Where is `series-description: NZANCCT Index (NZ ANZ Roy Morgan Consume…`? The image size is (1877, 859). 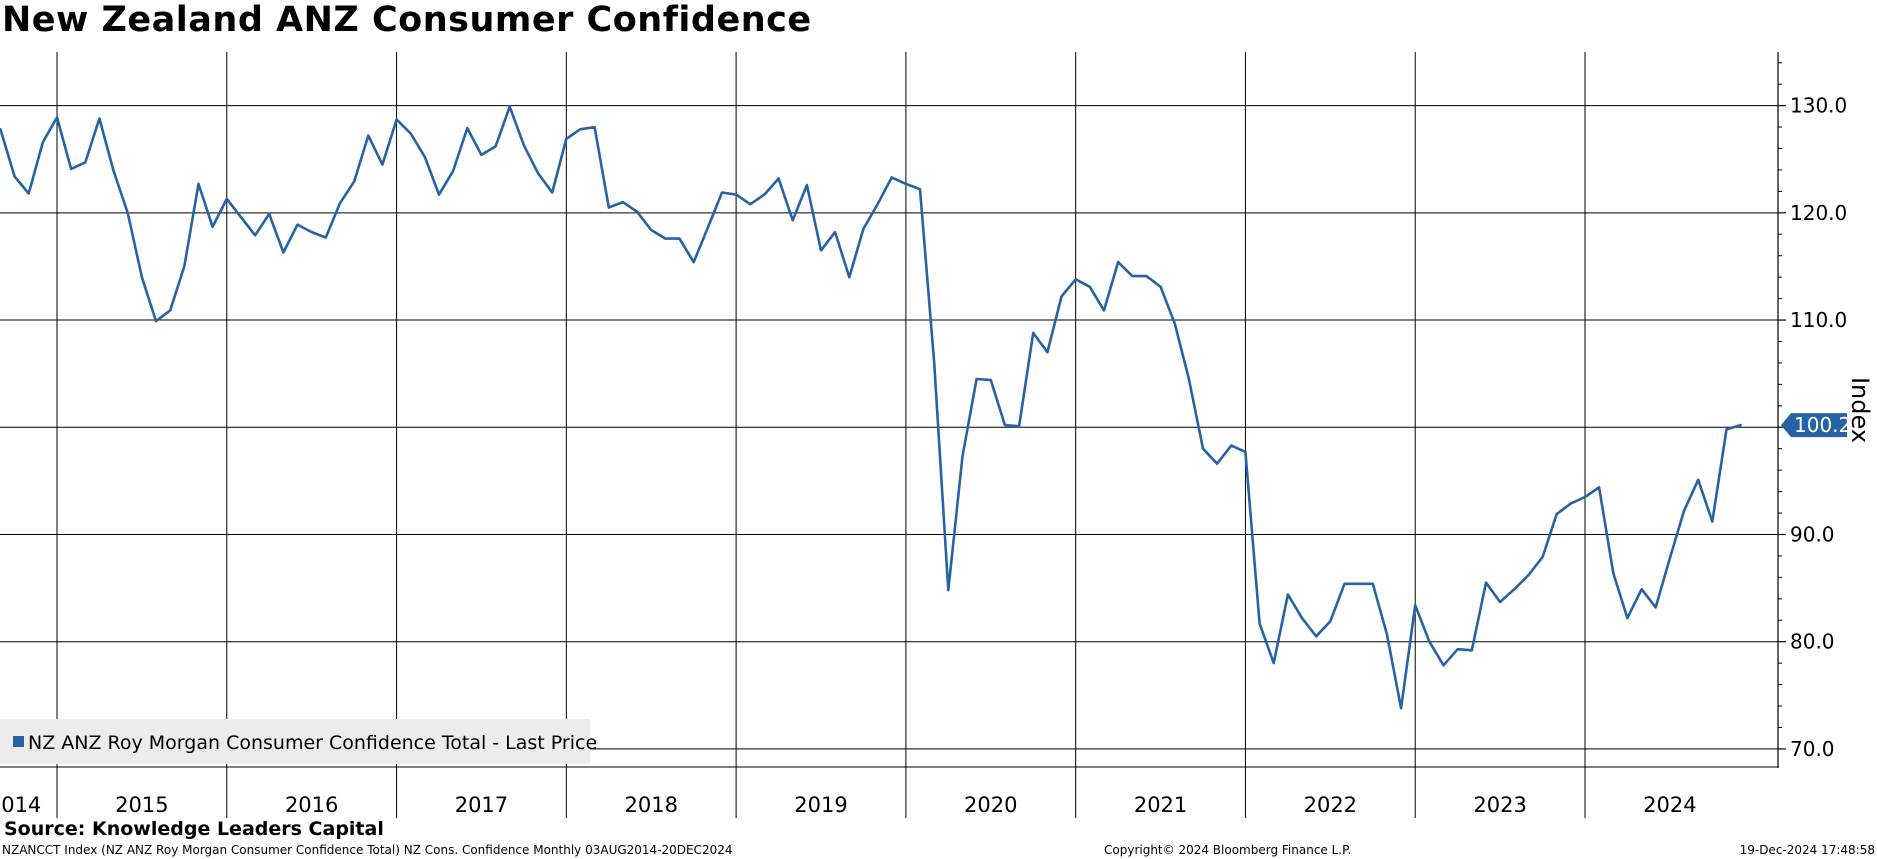 series-description: NZANCCT Index (NZ ANZ Roy Morgan Consume… is located at coordinates (367, 850).